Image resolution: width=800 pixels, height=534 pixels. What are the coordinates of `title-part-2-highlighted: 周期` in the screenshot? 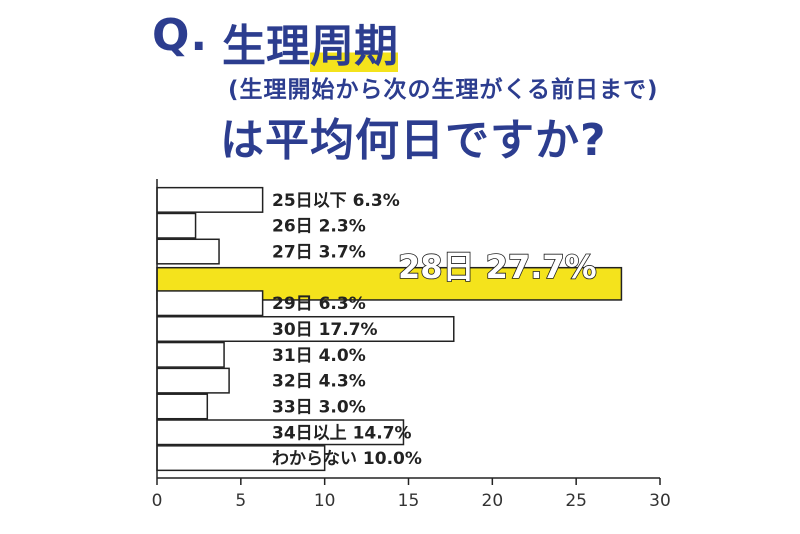 It's located at (354, 46).